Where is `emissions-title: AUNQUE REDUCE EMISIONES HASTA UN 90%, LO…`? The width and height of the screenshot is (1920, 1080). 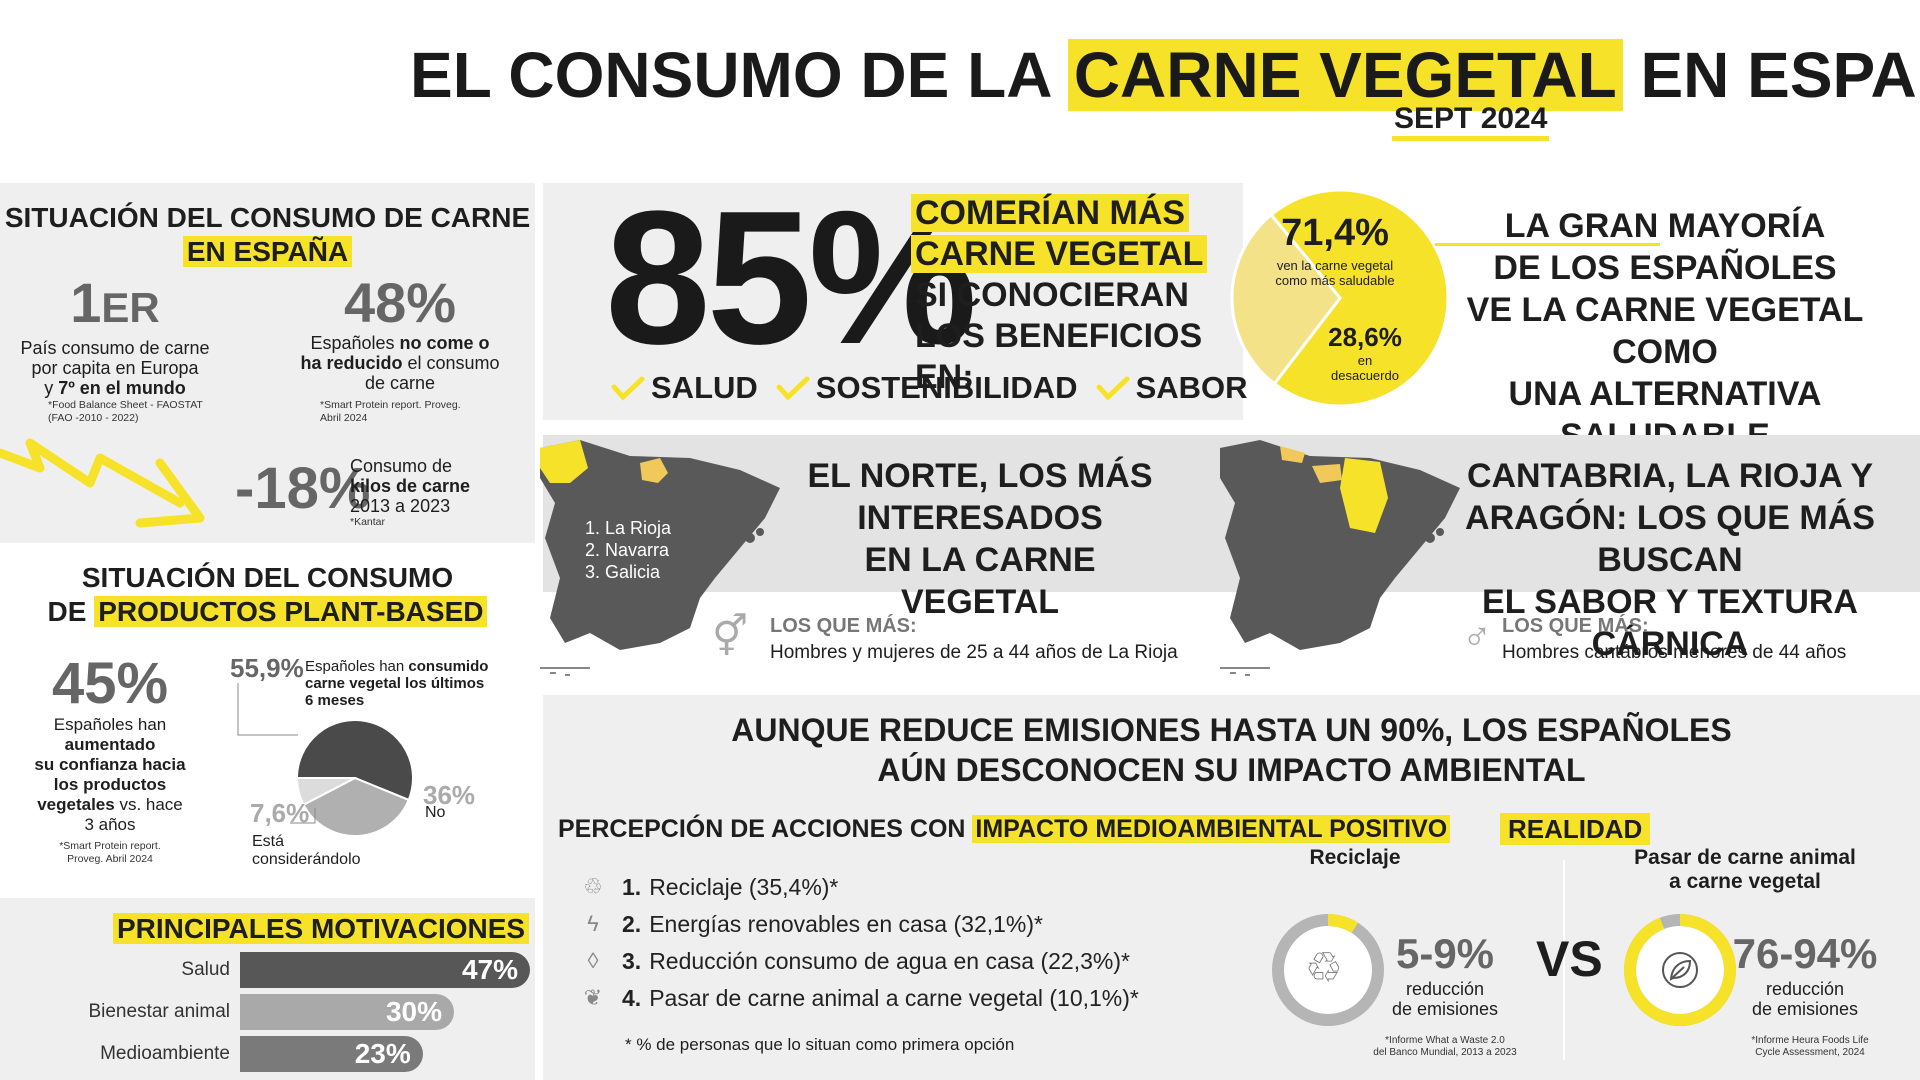
emissions-title: AUNQUE REDUCE EMISIONES HASTA UN 90%, LO… is located at coordinates (1231, 750).